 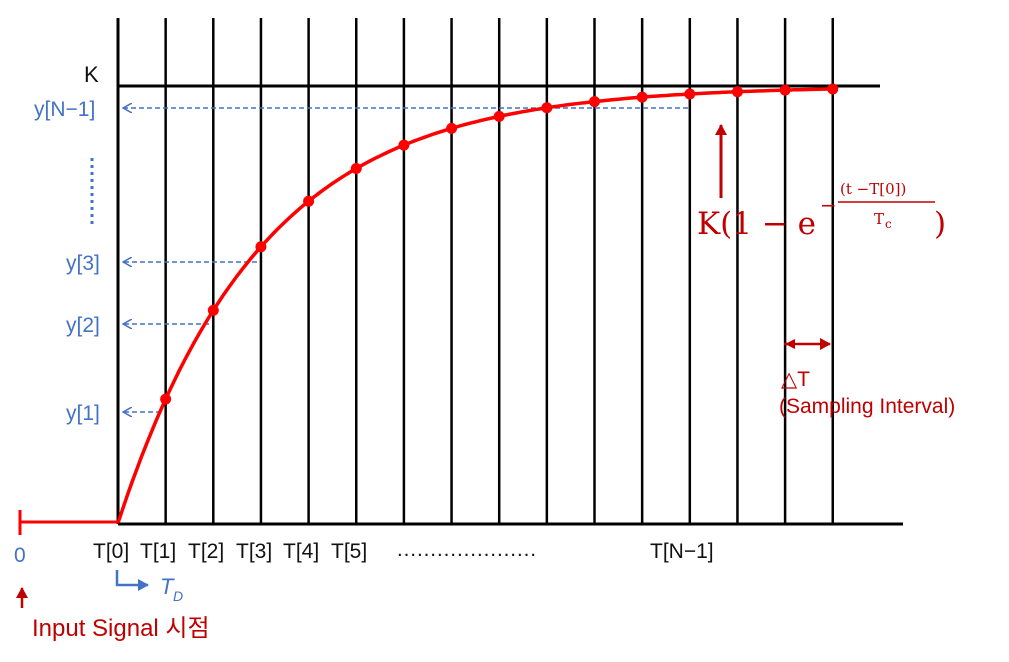 What do you see at coordinates (83, 413) in the screenshot?
I see `y-label-1: y[1]` at bounding box center [83, 413].